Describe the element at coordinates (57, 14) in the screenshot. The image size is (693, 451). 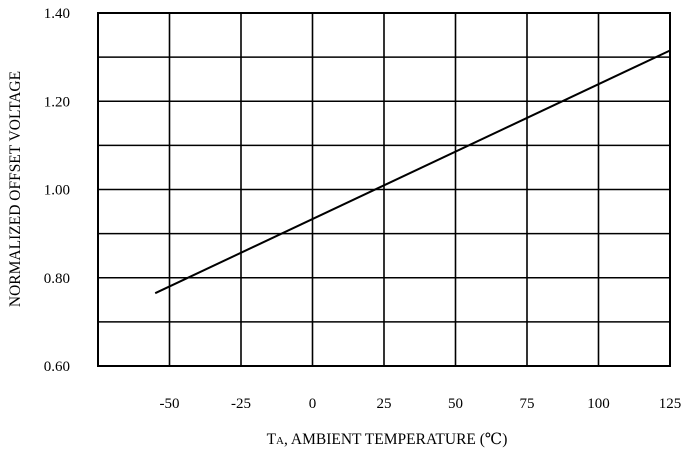
I see `y-tick-label: 1.40` at that location.